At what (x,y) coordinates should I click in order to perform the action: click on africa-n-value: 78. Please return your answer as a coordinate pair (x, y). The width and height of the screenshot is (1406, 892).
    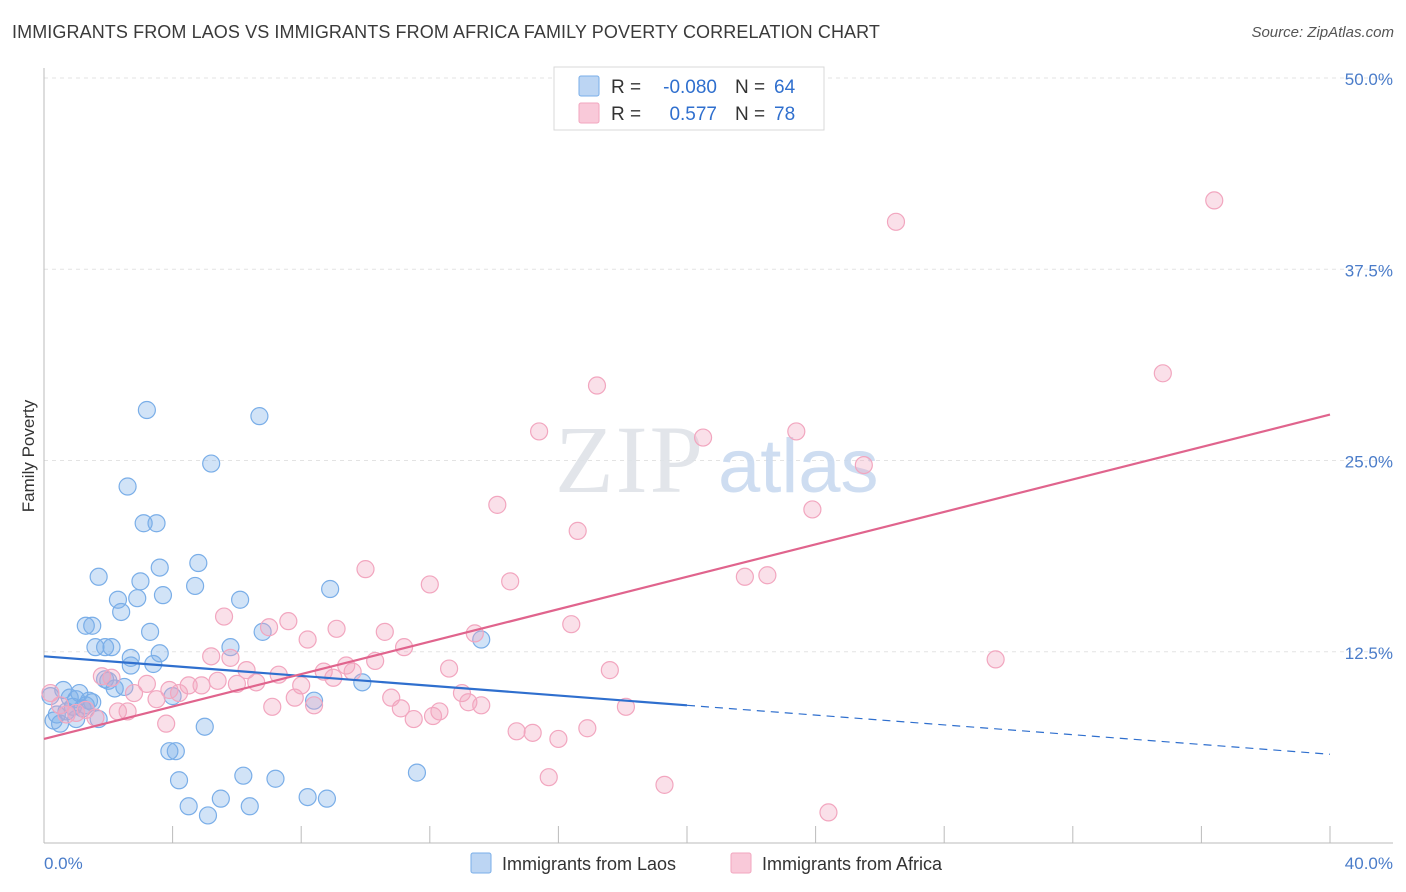
    Looking at the image, I should click on (784, 114).